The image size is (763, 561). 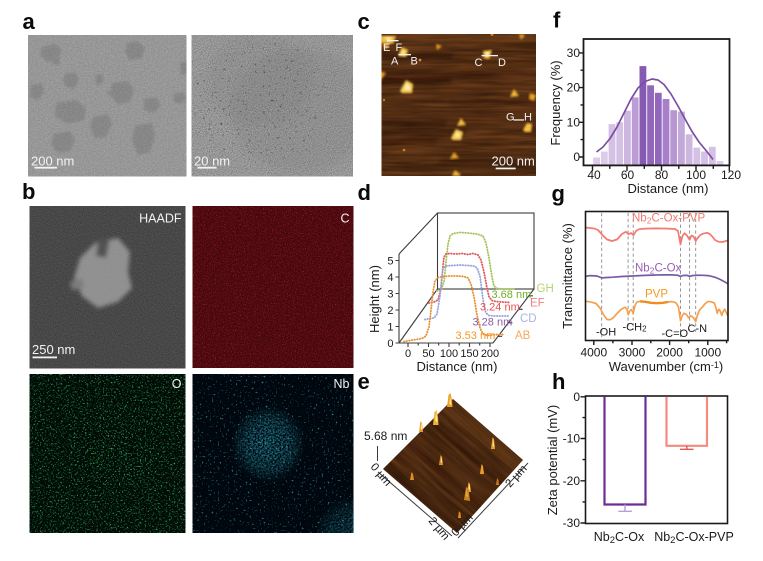 I want to click on svg-text: 4, so click(x=390, y=278).